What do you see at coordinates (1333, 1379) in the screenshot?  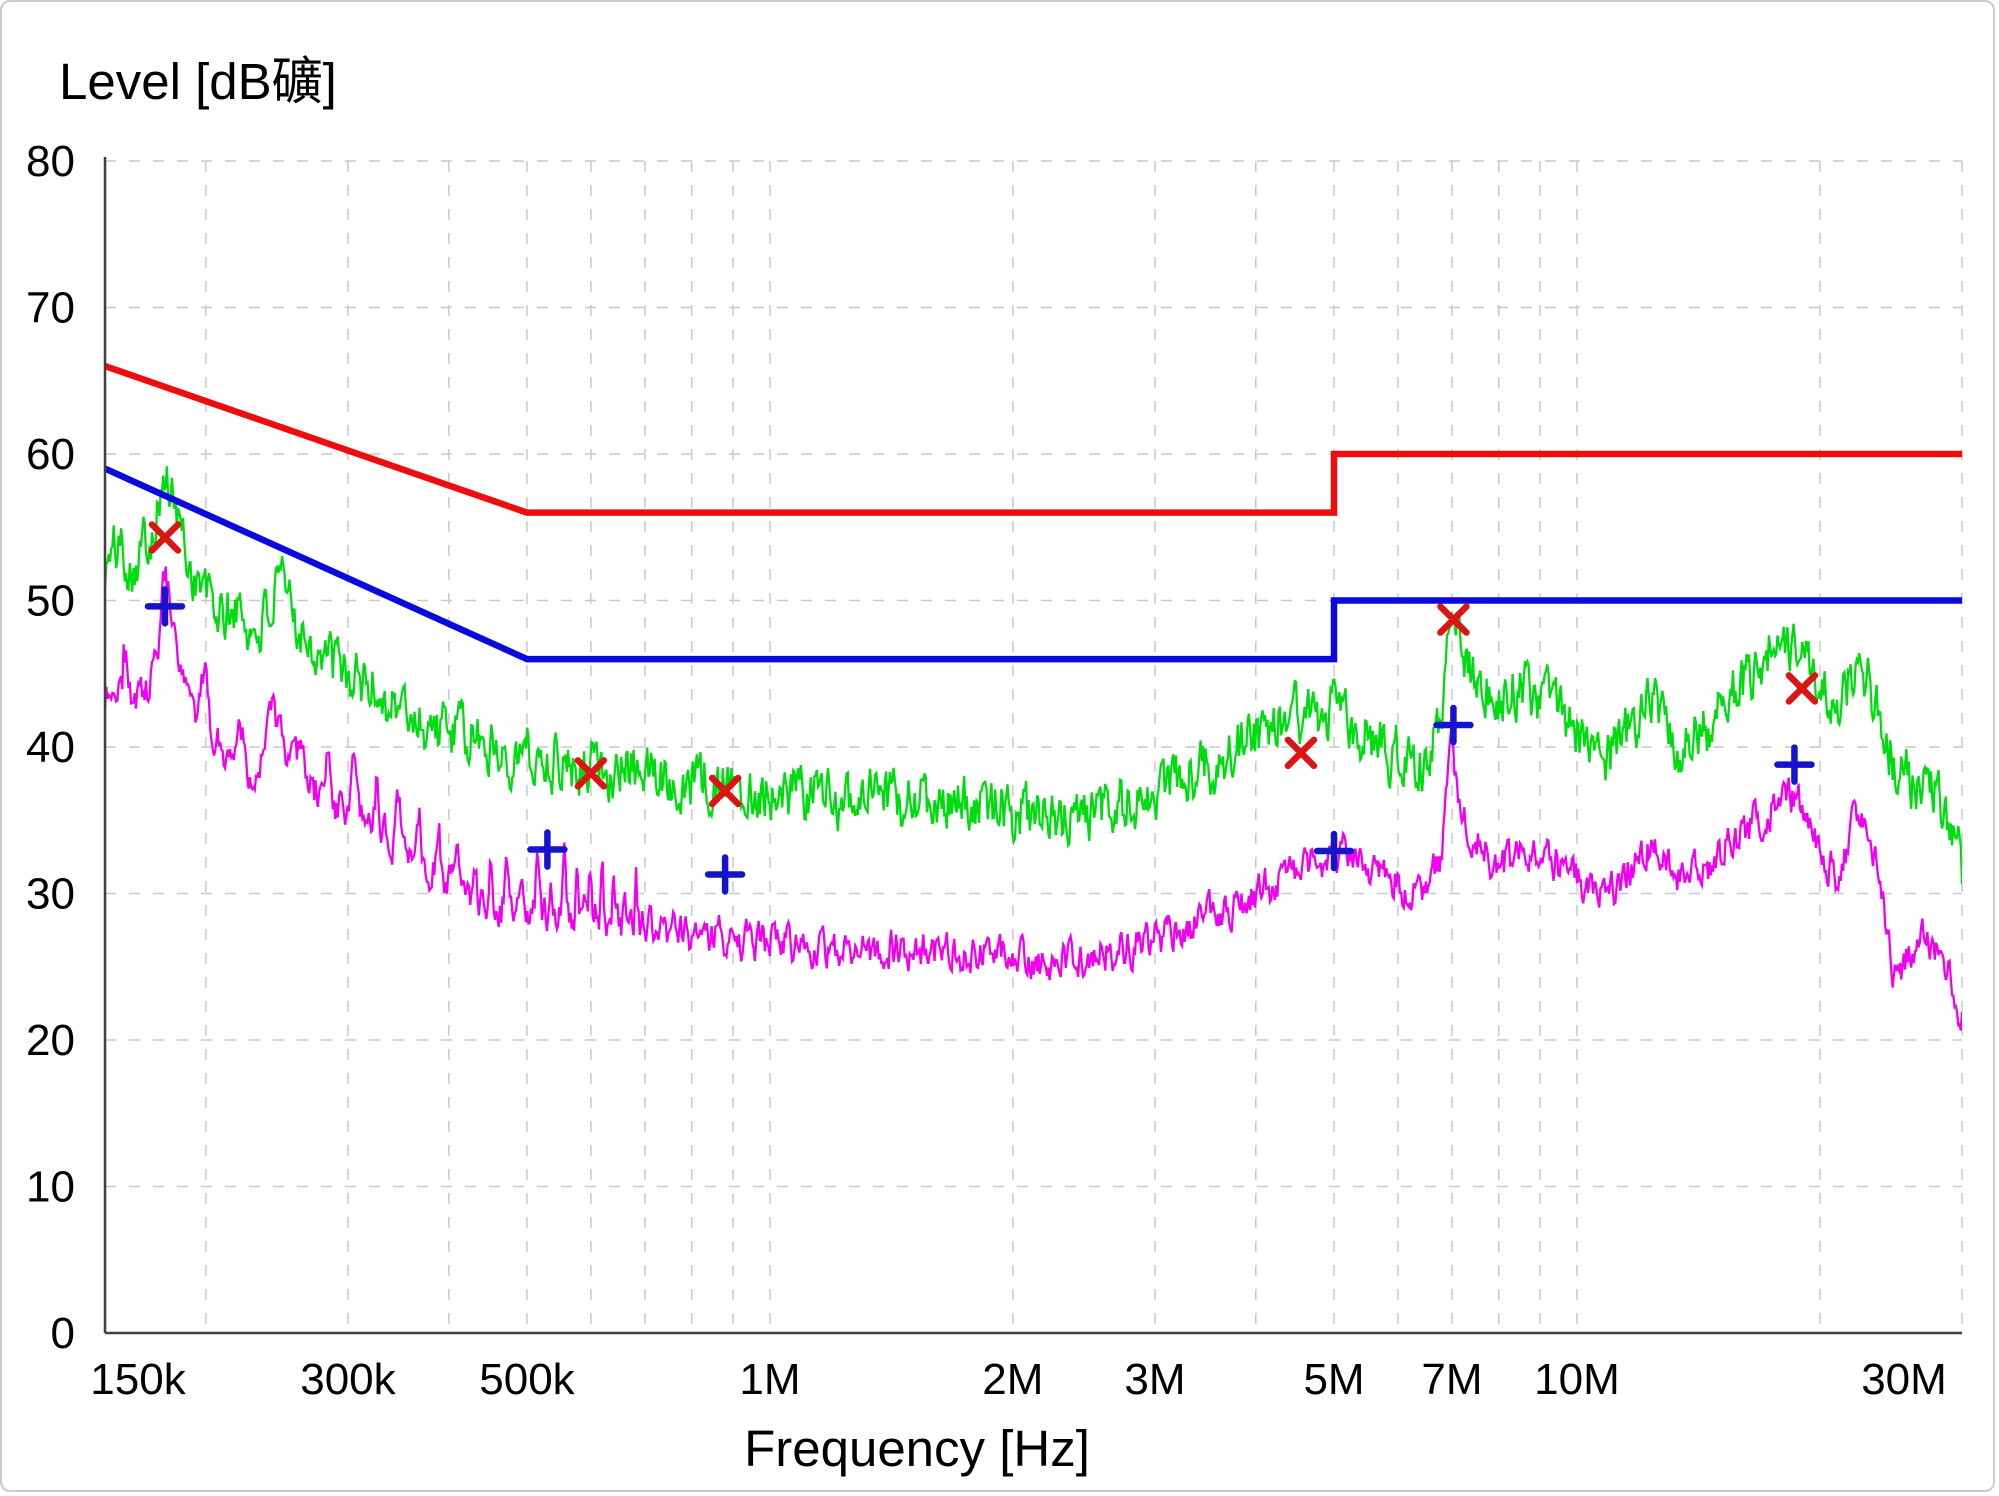 I see `x-tick-label: 5M` at bounding box center [1333, 1379].